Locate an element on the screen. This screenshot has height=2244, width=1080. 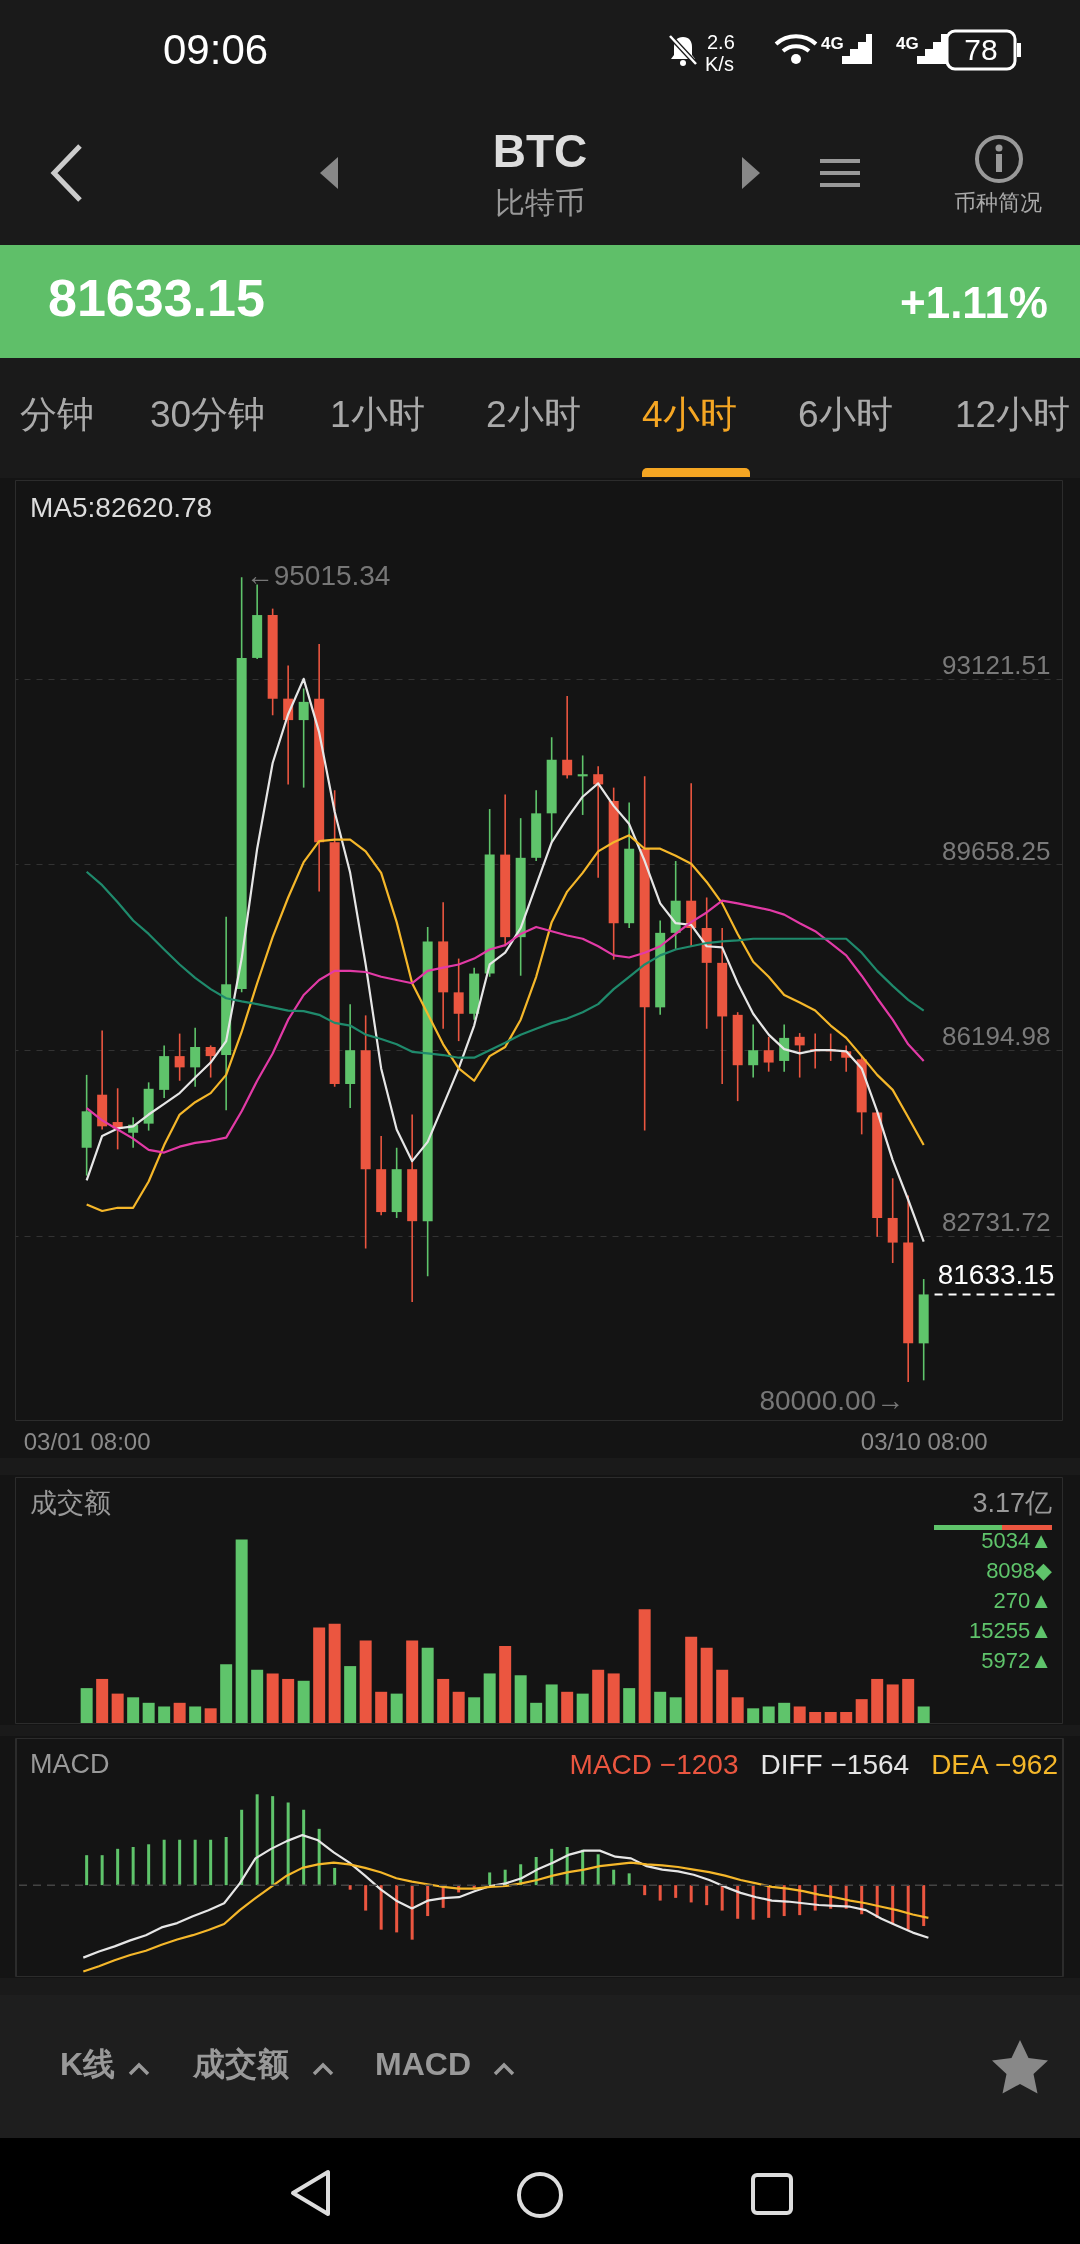
annotation: 80000.00→ is located at coordinates (832, 1400).